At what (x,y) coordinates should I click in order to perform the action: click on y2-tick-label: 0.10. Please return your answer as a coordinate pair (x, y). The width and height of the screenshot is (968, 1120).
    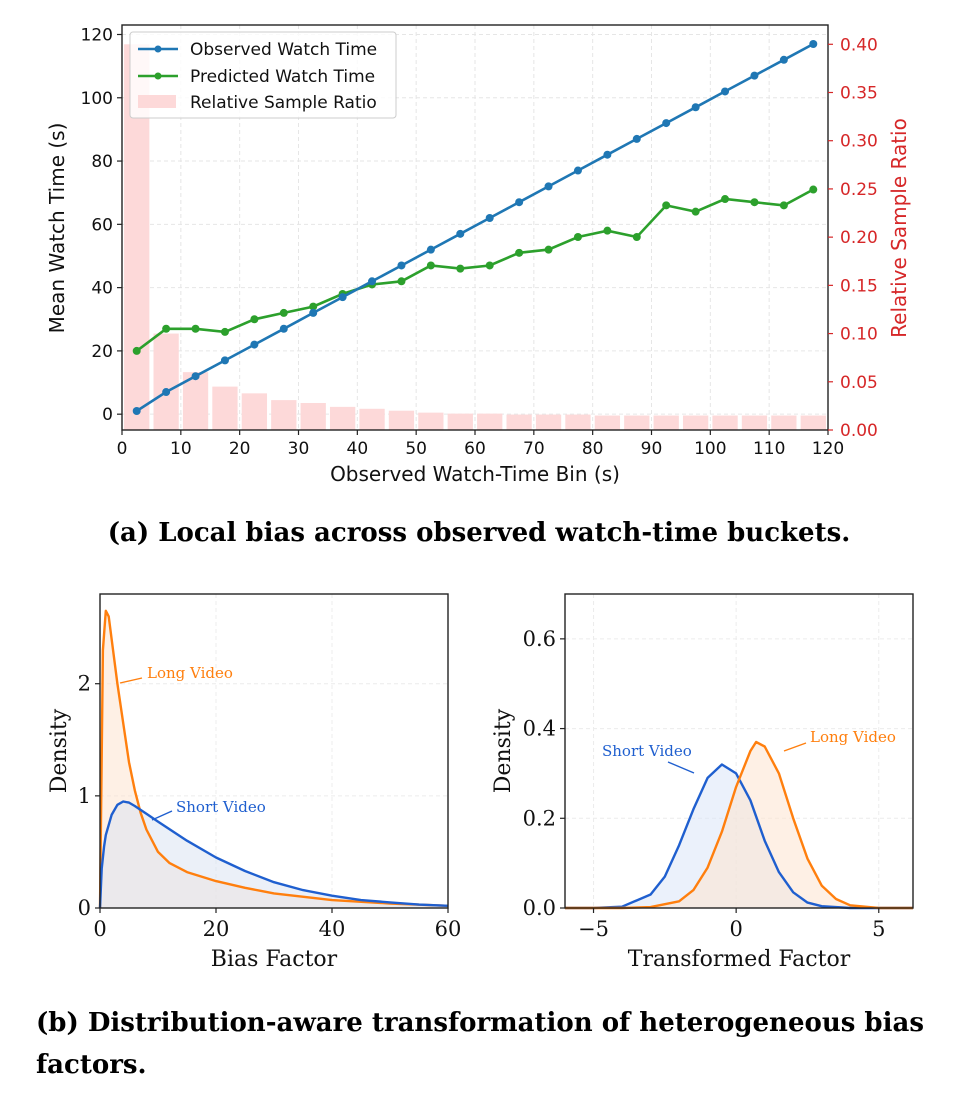
    Looking at the image, I should click on (859, 335).